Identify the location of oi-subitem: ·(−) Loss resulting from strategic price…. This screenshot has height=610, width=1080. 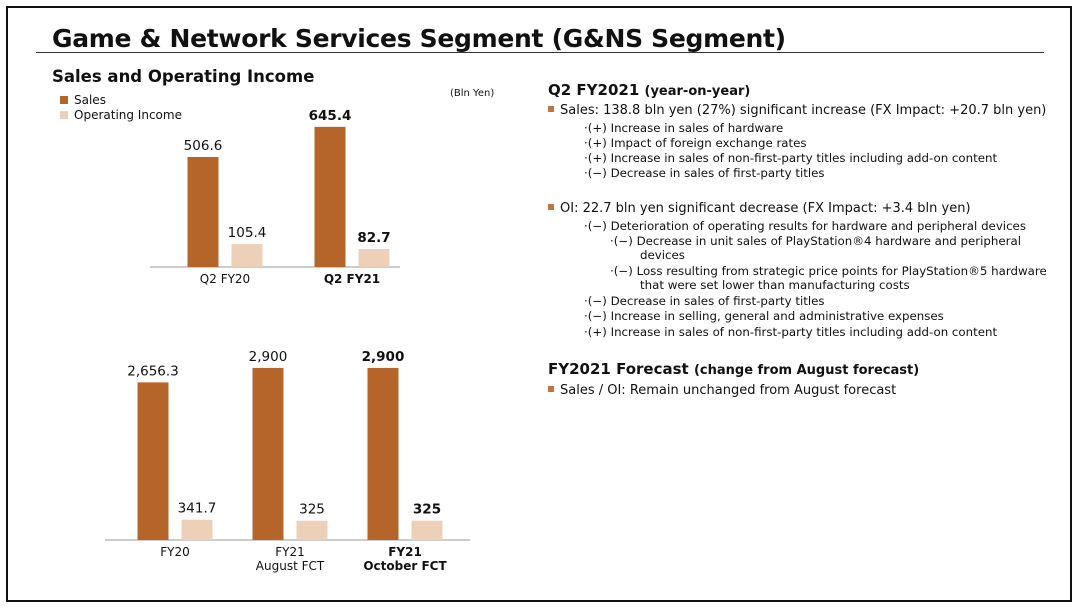
(828, 271).